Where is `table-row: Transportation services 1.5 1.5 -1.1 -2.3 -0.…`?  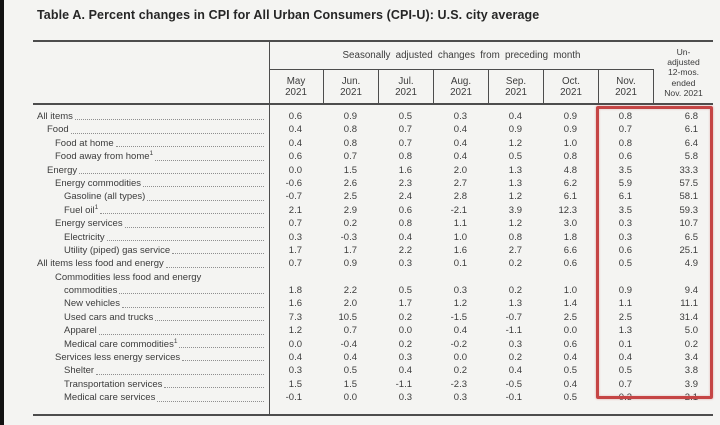
table-row: Transportation services 1.5 1.5 -1.1 -2.3 -0.… is located at coordinates (373, 384).